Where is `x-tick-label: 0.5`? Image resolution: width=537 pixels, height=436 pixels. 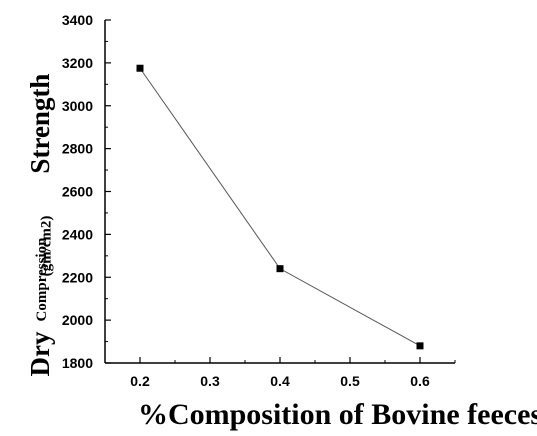
x-tick-label: 0.5 is located at coordinates (350, 381).